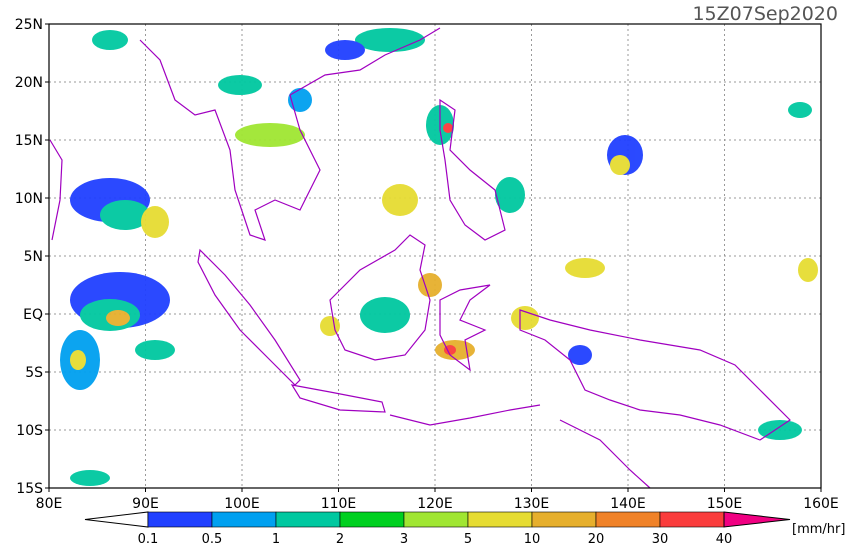 This screenshot has height=548, width=864. I want to click on y-tick-label: 25N, so click(29, 25).